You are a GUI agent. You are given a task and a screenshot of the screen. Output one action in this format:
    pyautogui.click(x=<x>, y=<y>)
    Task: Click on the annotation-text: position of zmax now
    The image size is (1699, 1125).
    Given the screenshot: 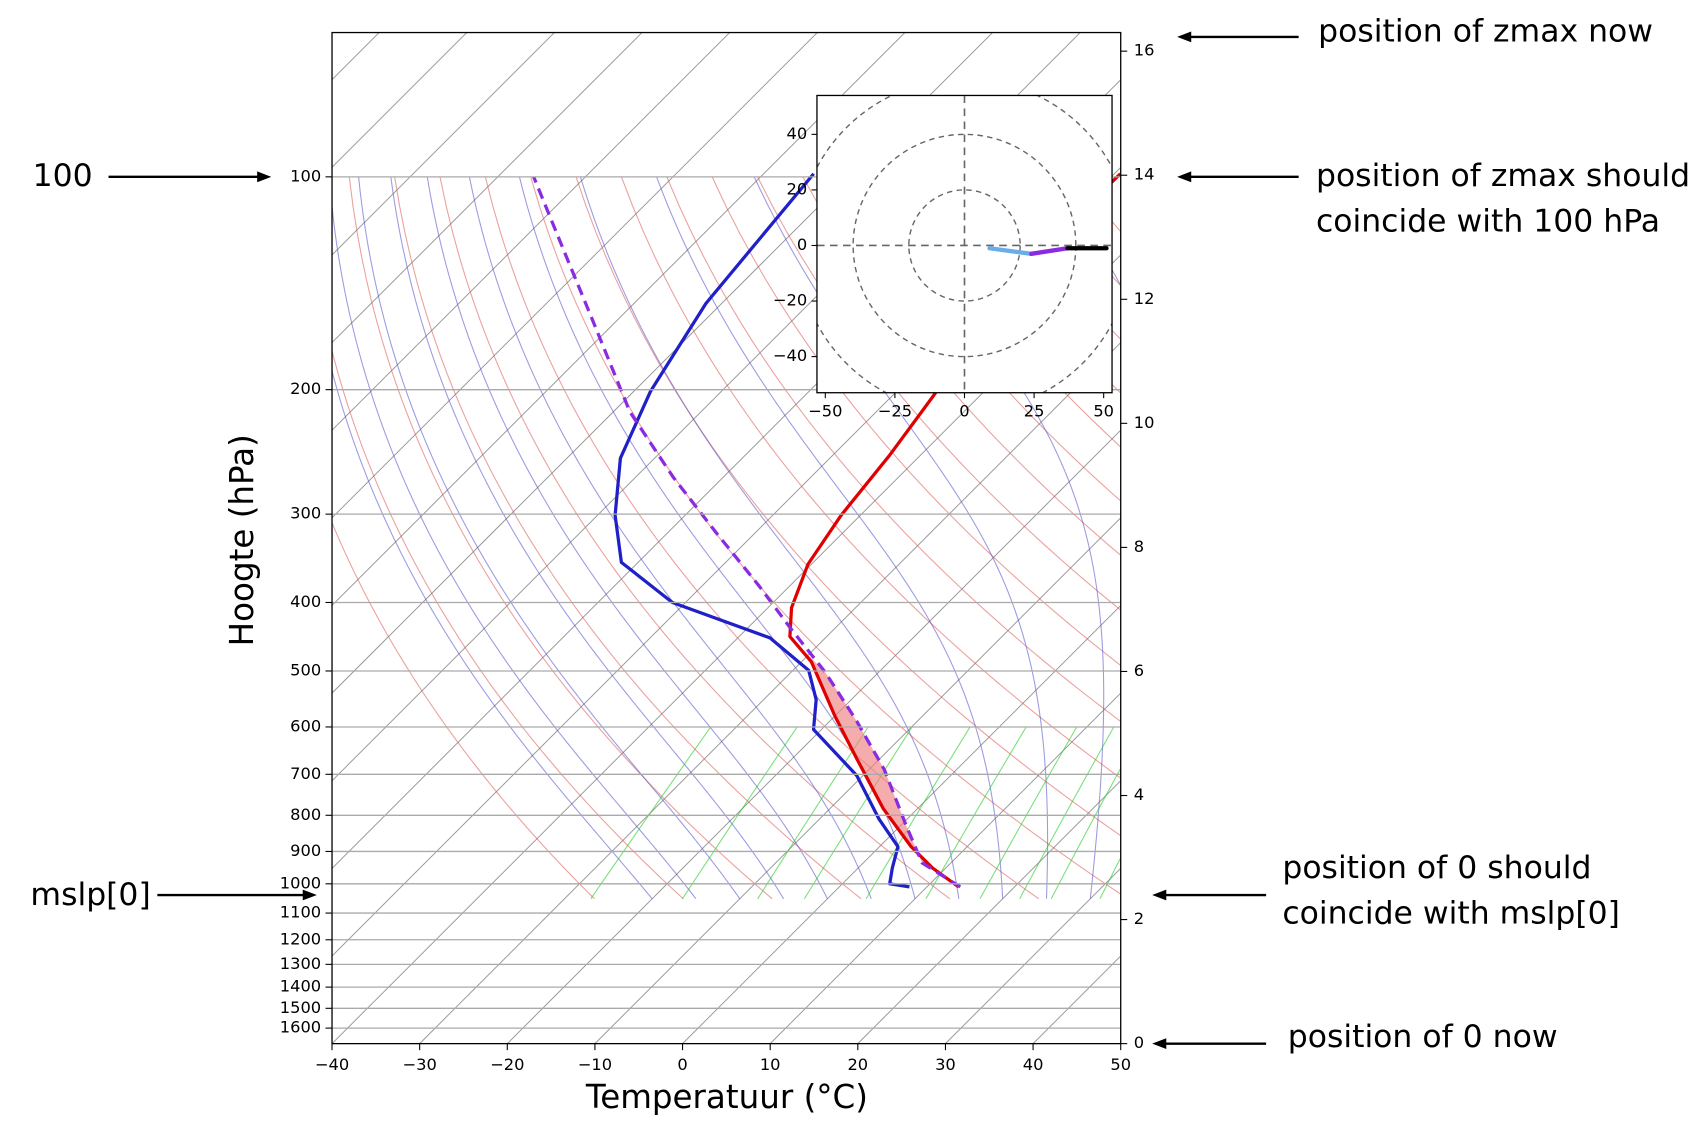 What is the action you would take?
    pyautogui.click(x=1485, y=32)
    